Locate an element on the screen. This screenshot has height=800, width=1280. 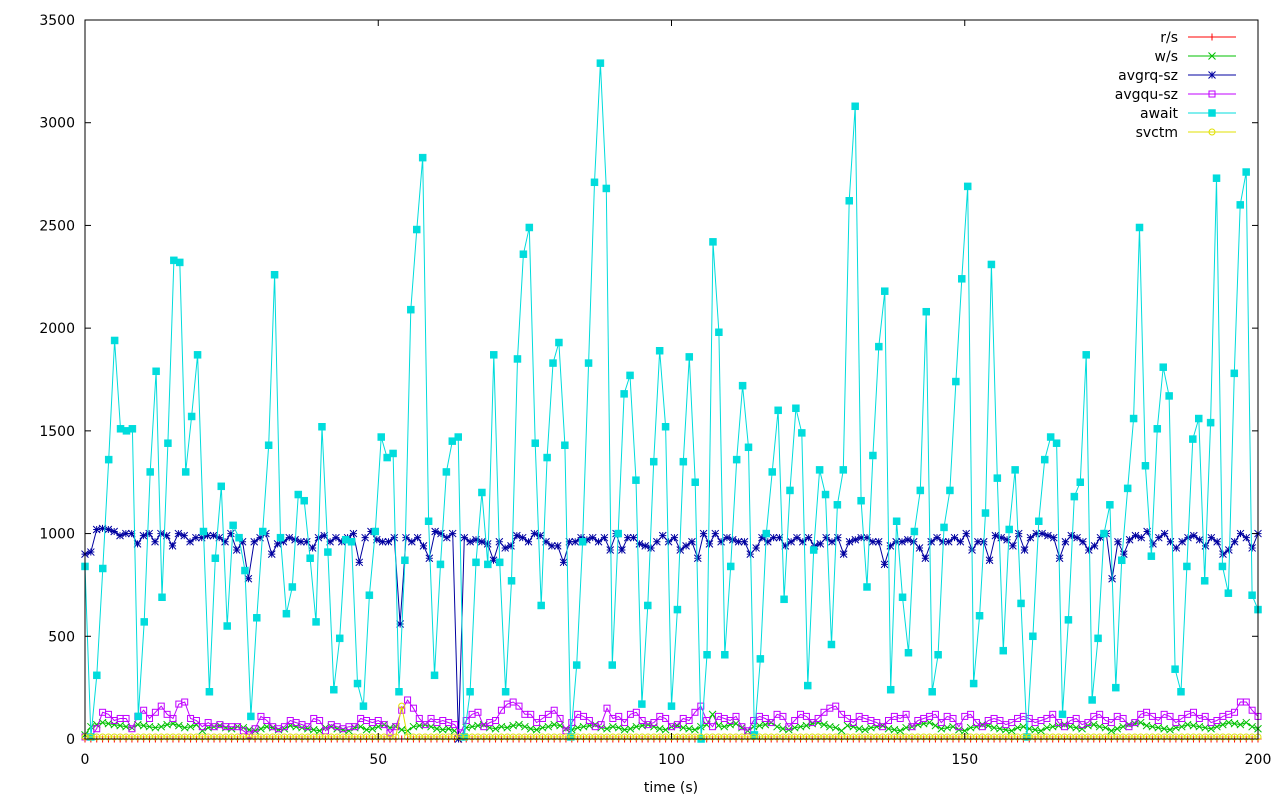
y-tick-label: 1500 is located at coordinates (57, 432).